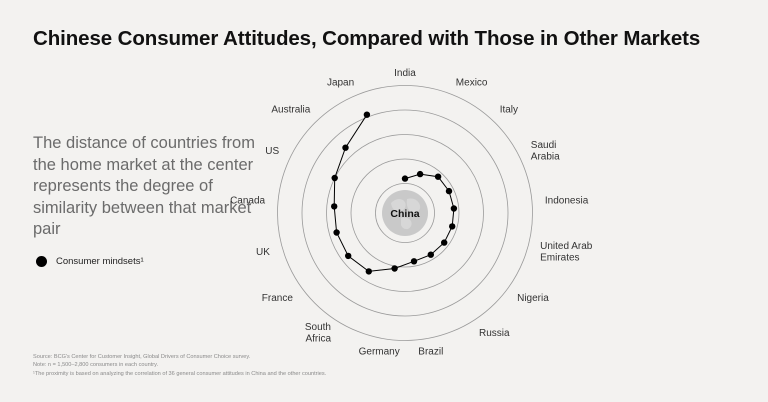 The image size is (768, 402). What do you see at coordinates (379, 352) in the screenshot?
I see `category-label-germany: Germany` at bounding box center [379, 352].